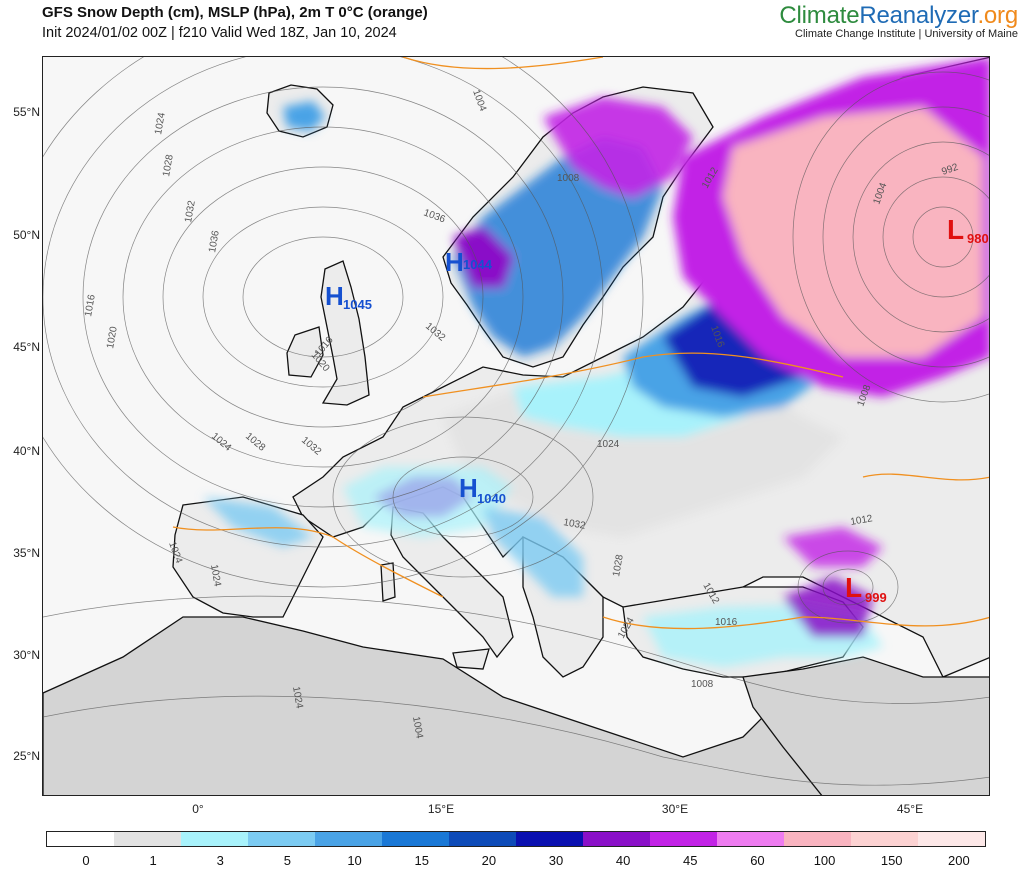 This screenshot has width=1024, height=872. What do you see at coordinates (978, 238) in the screenshot?
I see `low-value: 980` at bounding box center [978, 238].